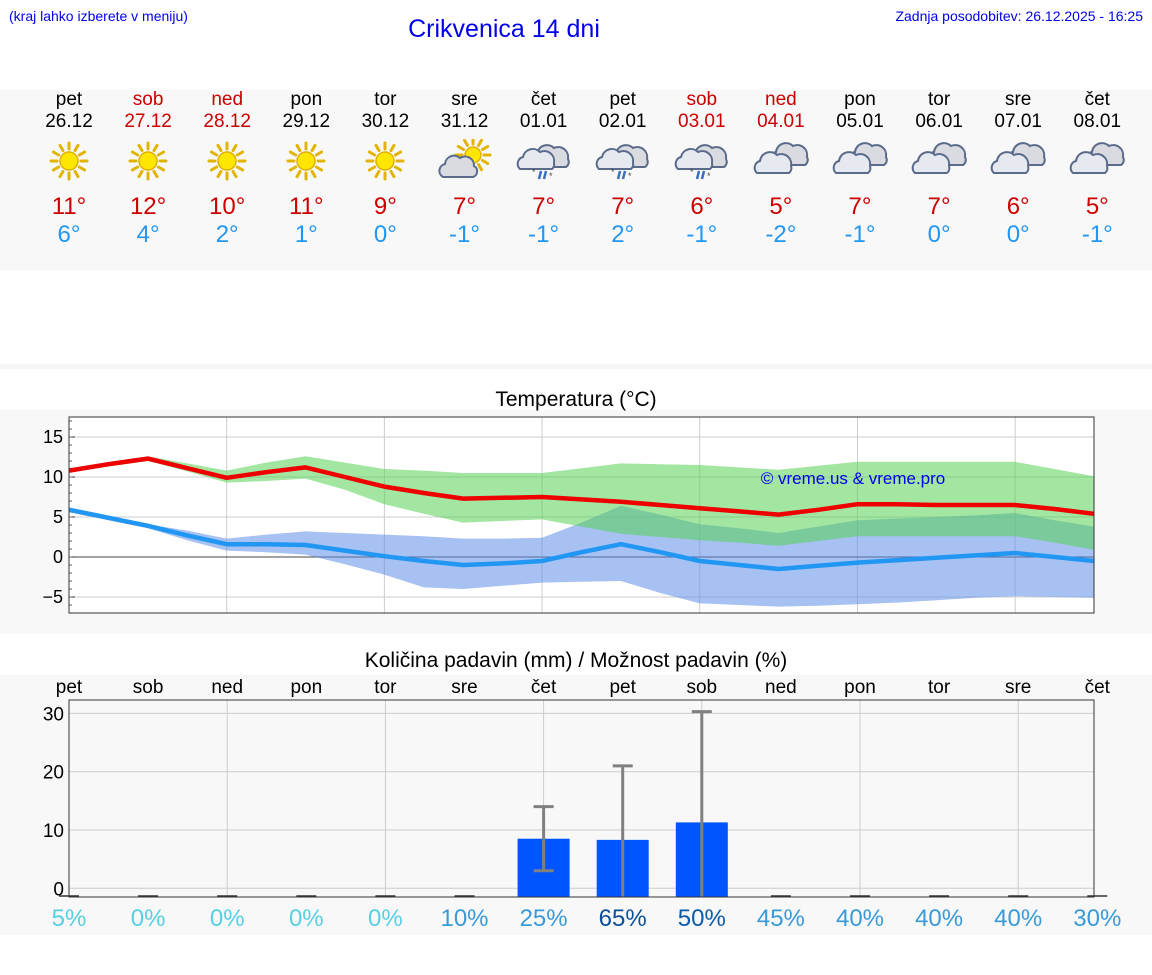 This screenshot has width=1152, height=975. Describe the element at coordinates (622, 918) in the screenshot. I see `precipitation-probability: 65%` at that location.